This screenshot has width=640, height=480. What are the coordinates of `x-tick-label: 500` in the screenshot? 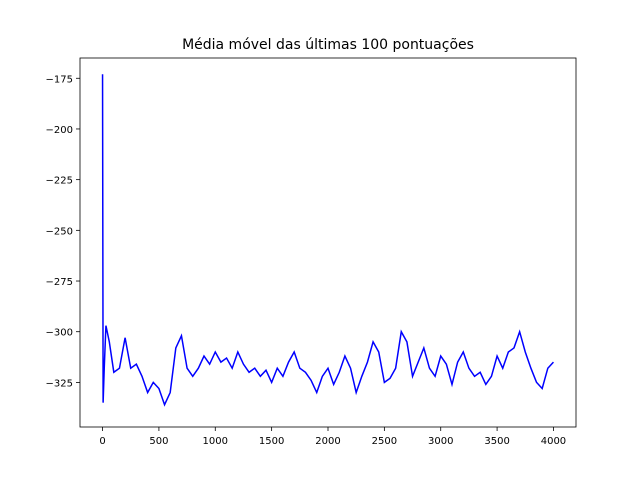 It's located at (158, 441).